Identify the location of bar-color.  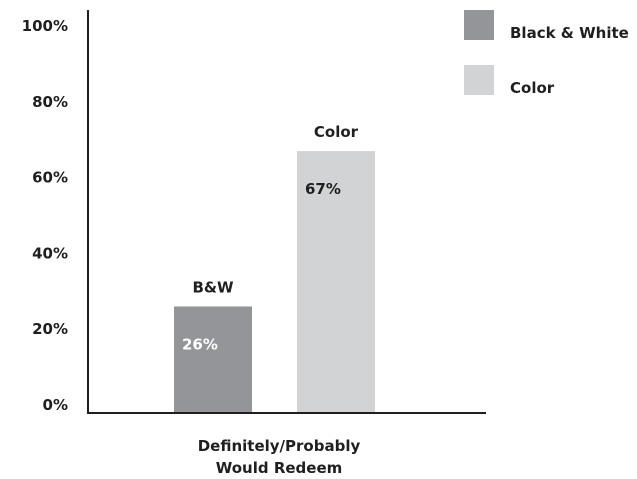
(336, 282).